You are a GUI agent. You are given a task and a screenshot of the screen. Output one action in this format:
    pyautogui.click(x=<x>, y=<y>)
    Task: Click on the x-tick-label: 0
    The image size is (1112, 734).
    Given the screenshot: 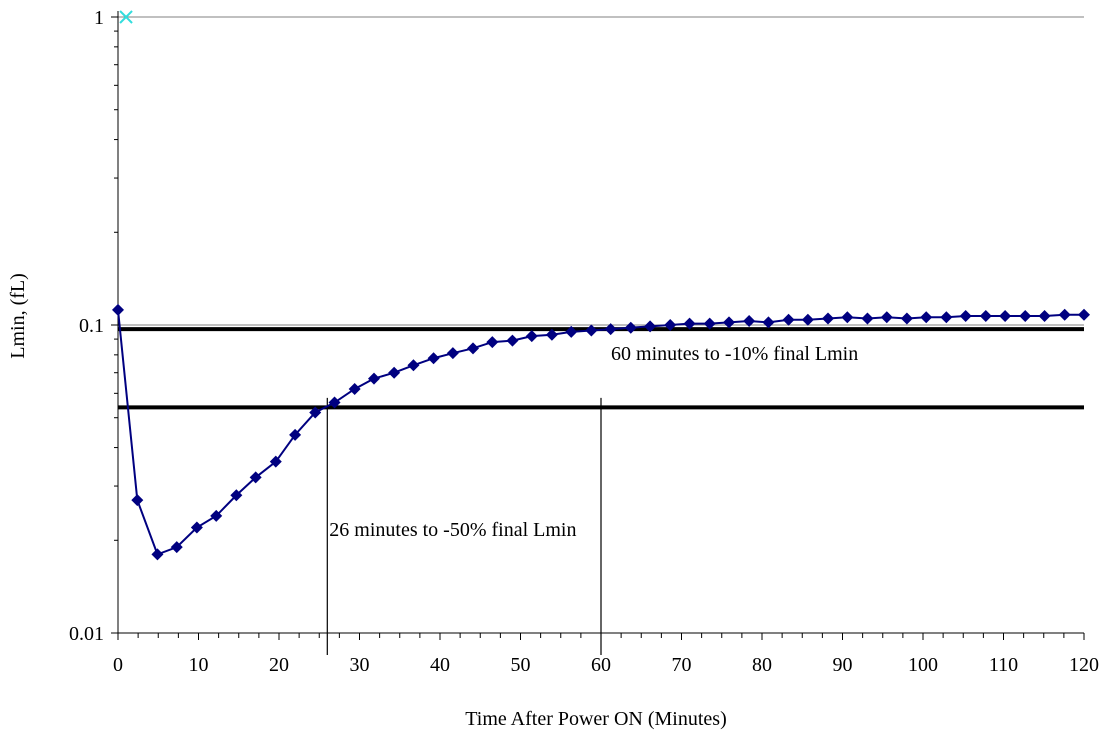 What is the action you would take?
    pyautogui.click(x=118, y=665)
    